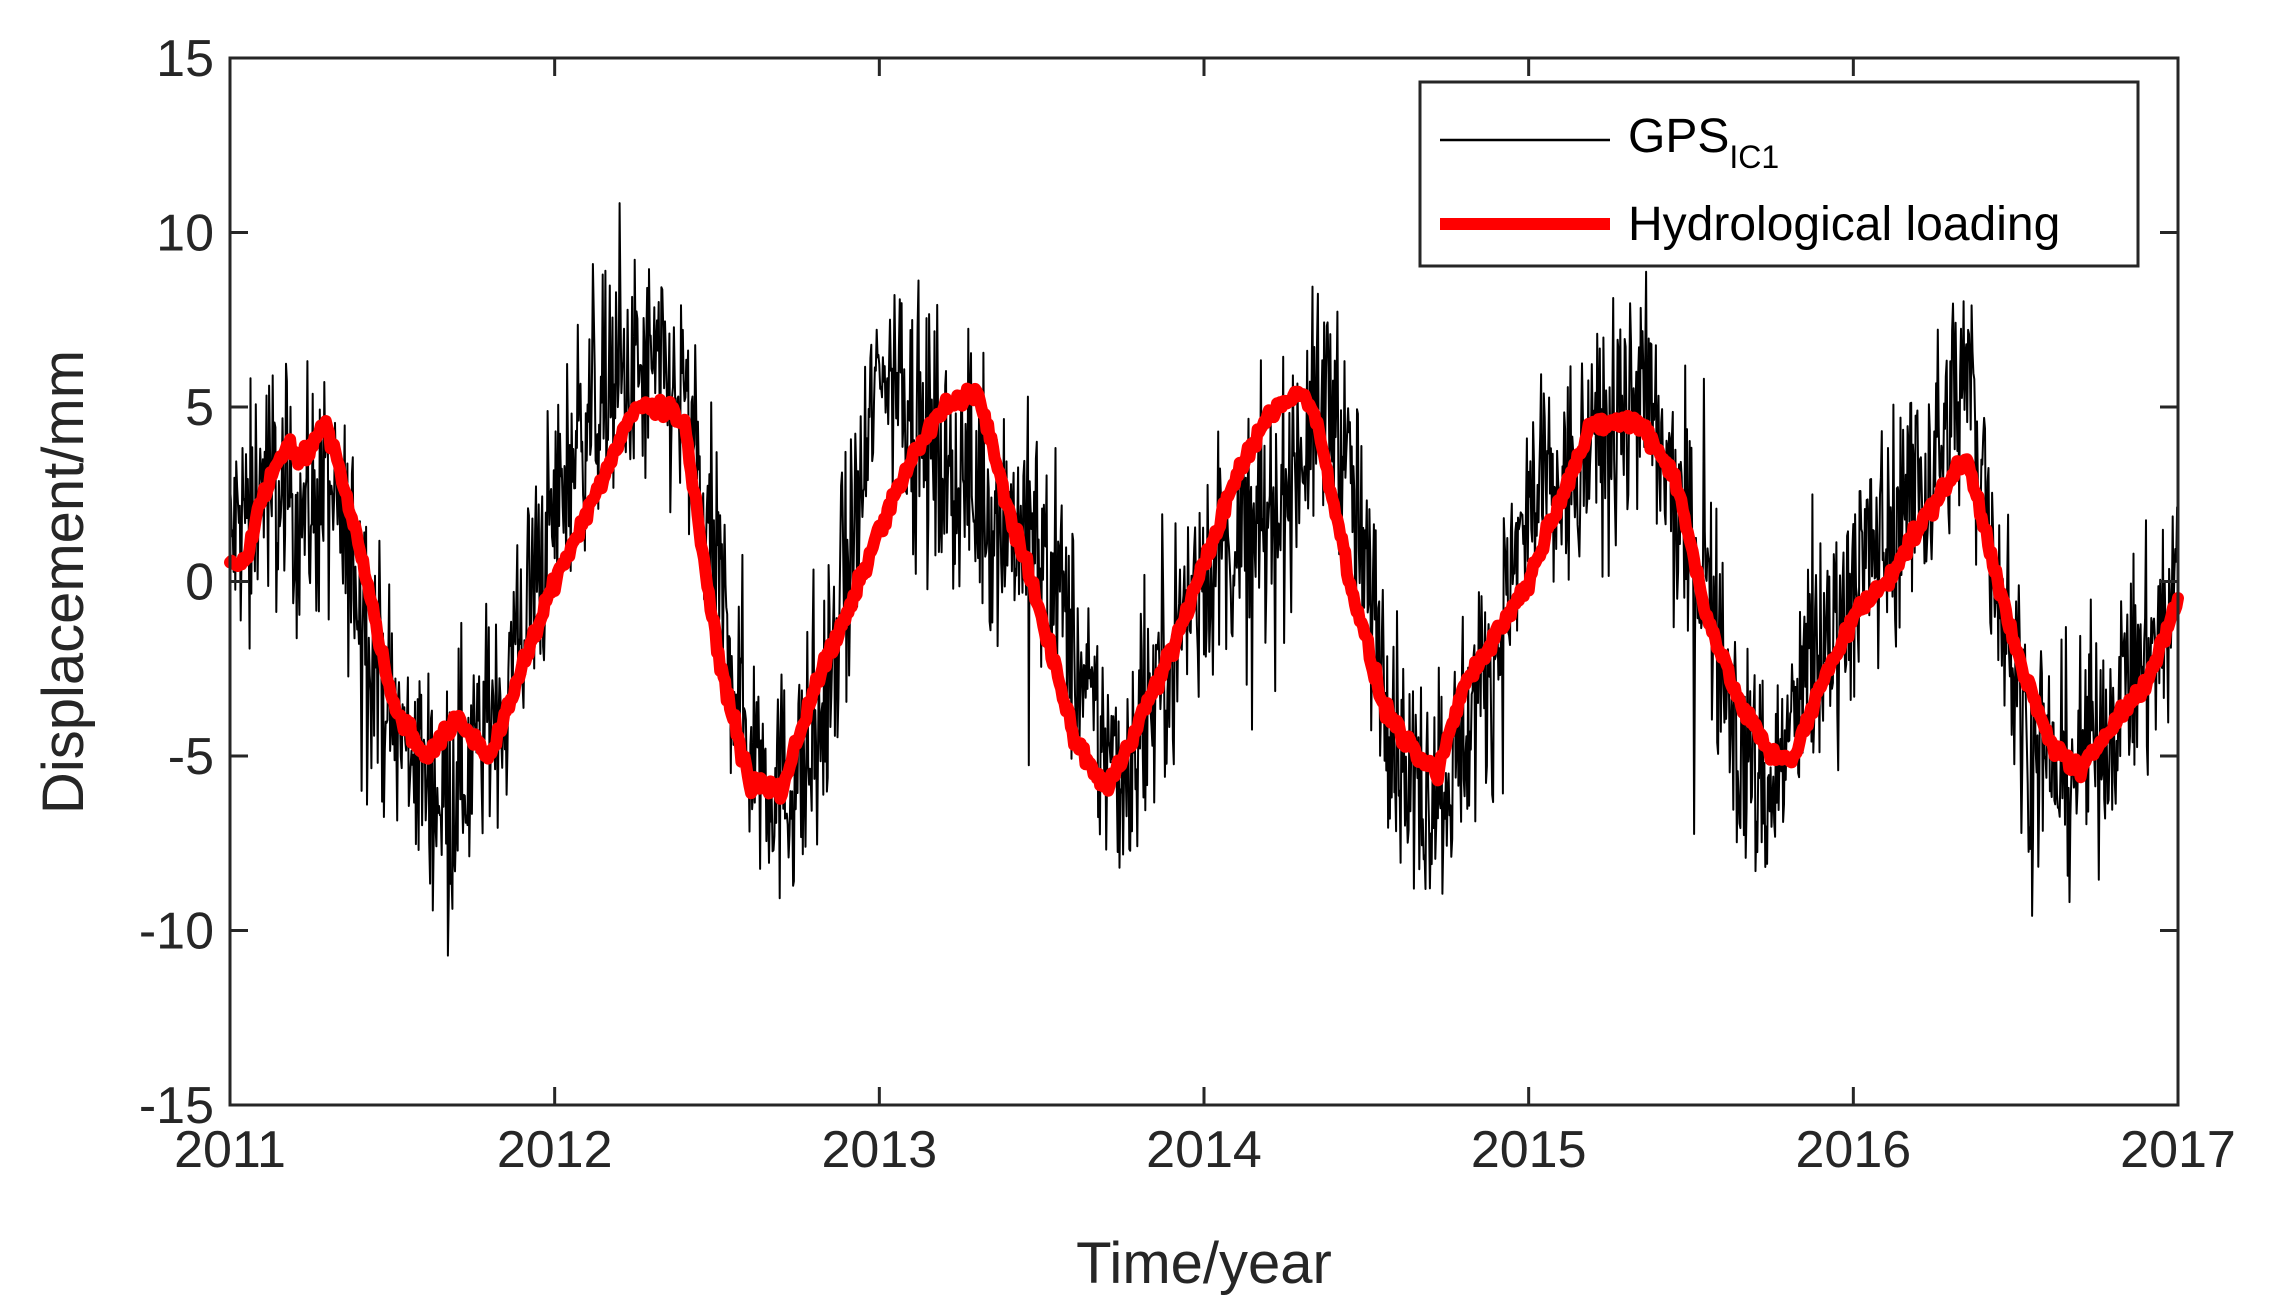  I want to click on y-tick-label: 15, so click(185, 59).